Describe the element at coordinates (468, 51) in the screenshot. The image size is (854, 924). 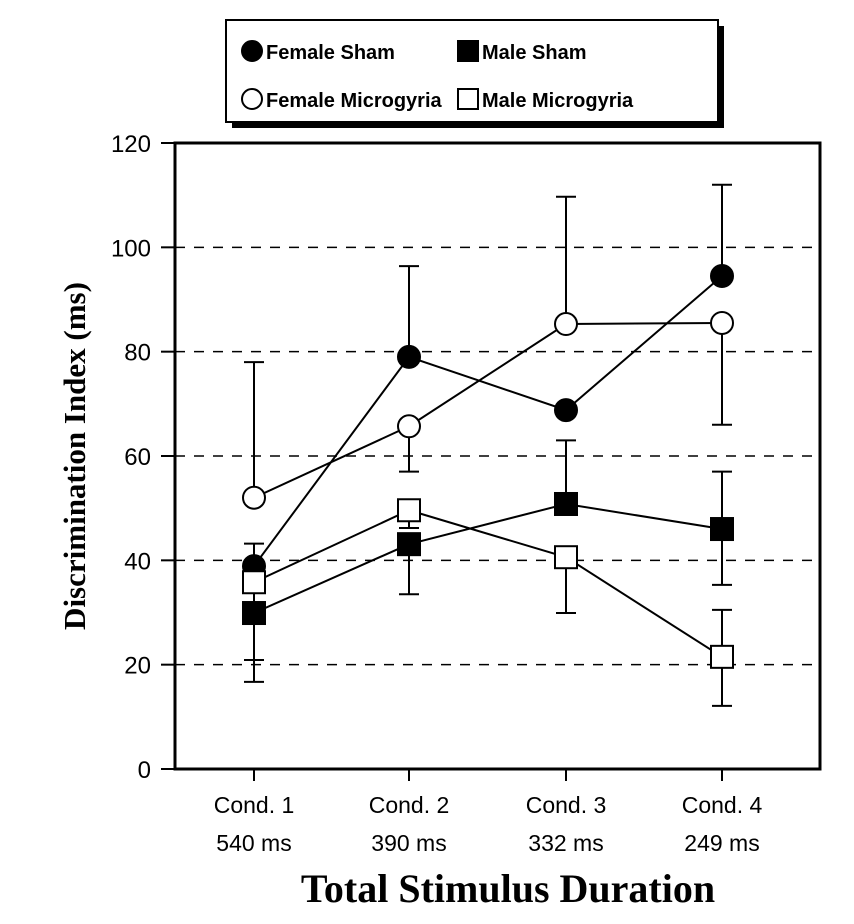
I see `legend-marker-male-sham` at that location.